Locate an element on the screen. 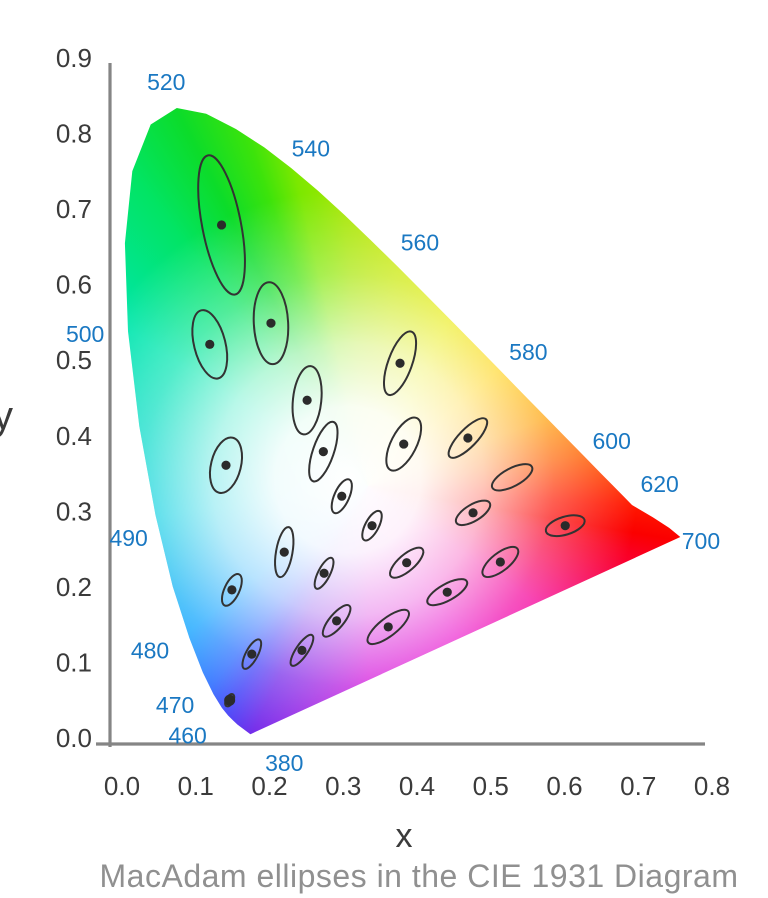 The image size is (768, 898). wavelength-label-520: 520 is located at coordinates (166, 82).